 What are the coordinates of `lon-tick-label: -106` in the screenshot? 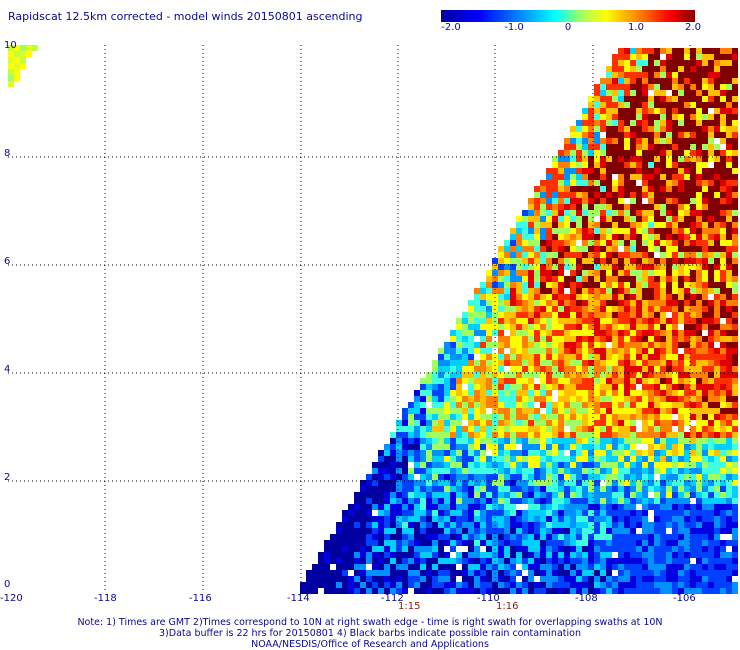 It's located at (684, 598).